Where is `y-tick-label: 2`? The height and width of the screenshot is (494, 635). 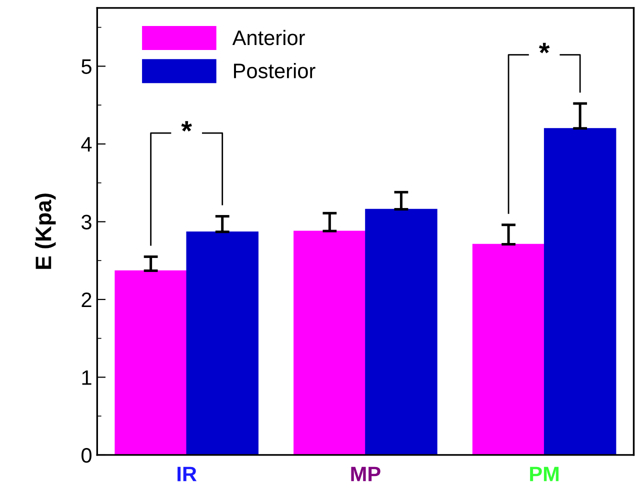
y-tick-label: 2 is located at coordinates (87, 300).